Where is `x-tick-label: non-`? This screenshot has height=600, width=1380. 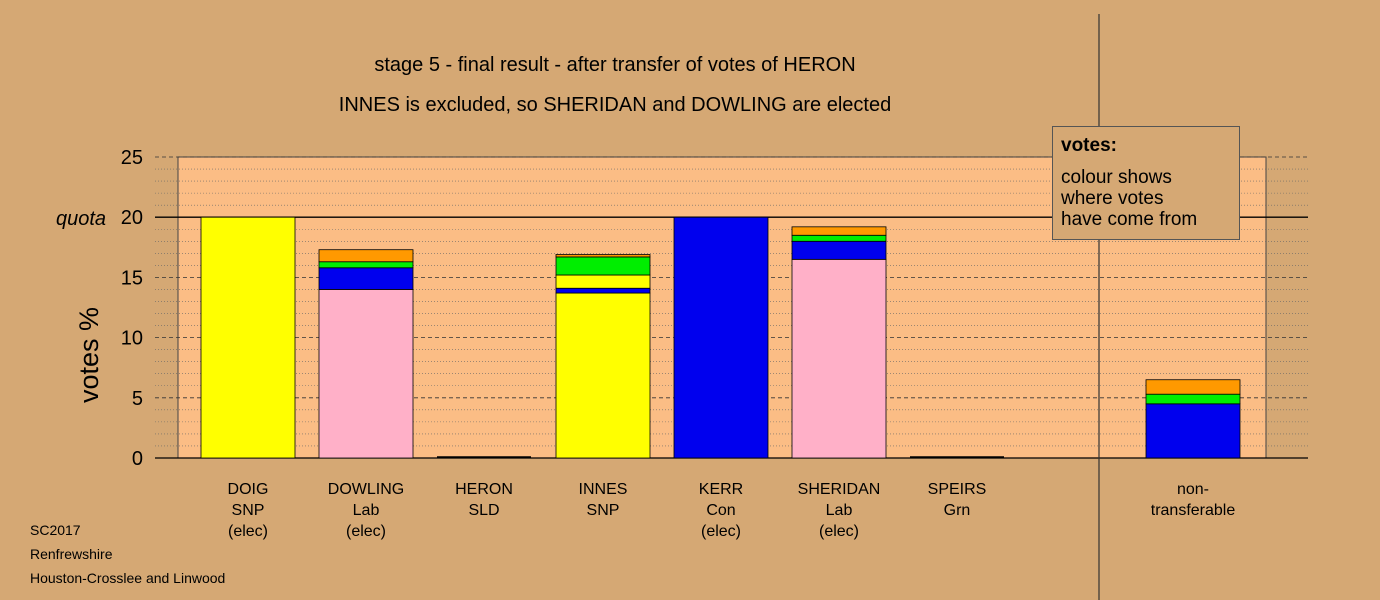
x-tick-label: non- is located at coordinates (1193, 489).